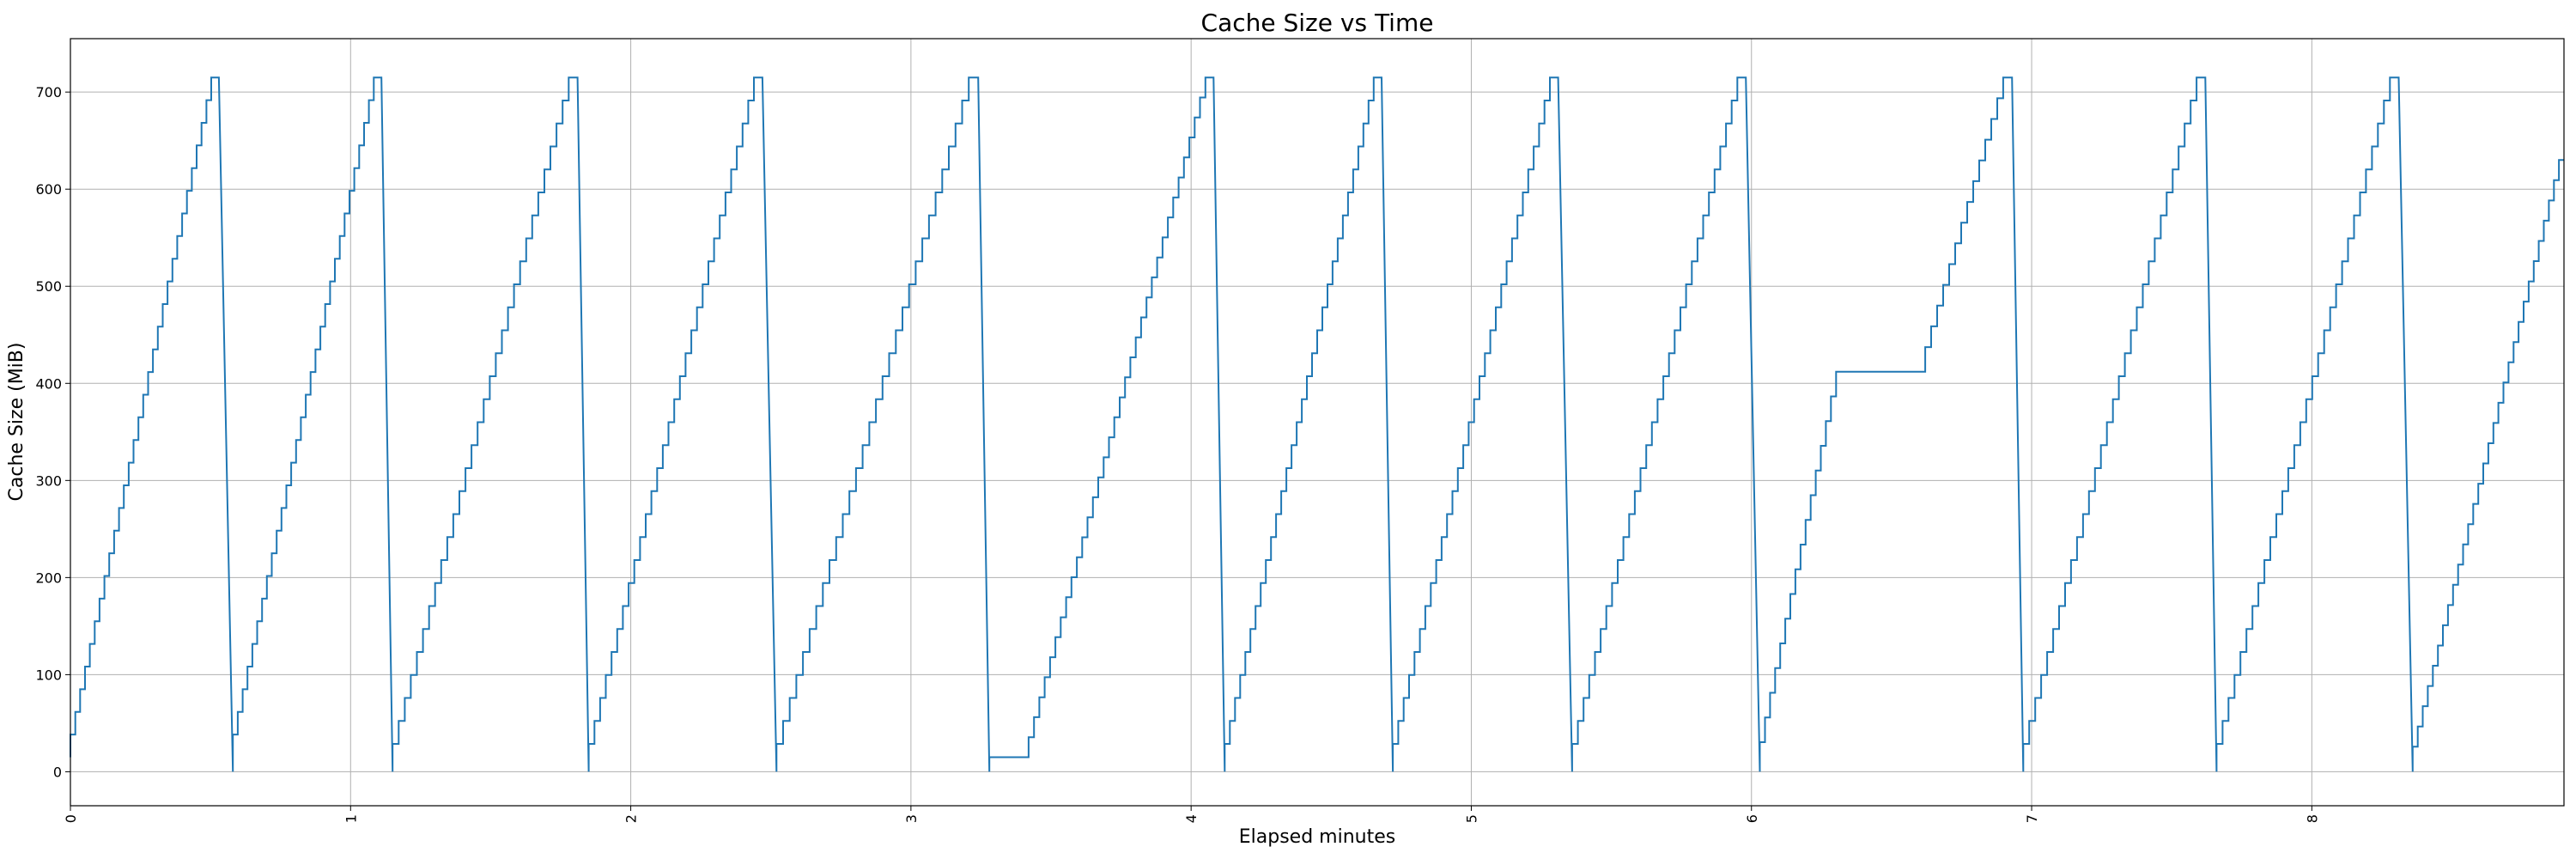  I want to click on x-tick-label: 8, so click(2312, 819).